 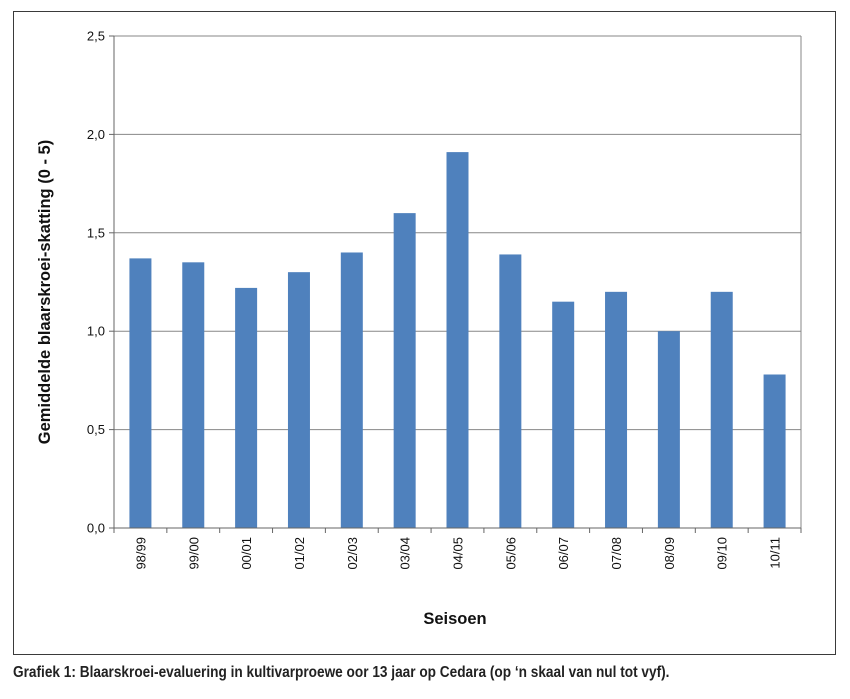 What do you see at coordinates (140, 553) in the screenshot?
I see `x-tick-label: 98/99` at bounding box center [140, 553].